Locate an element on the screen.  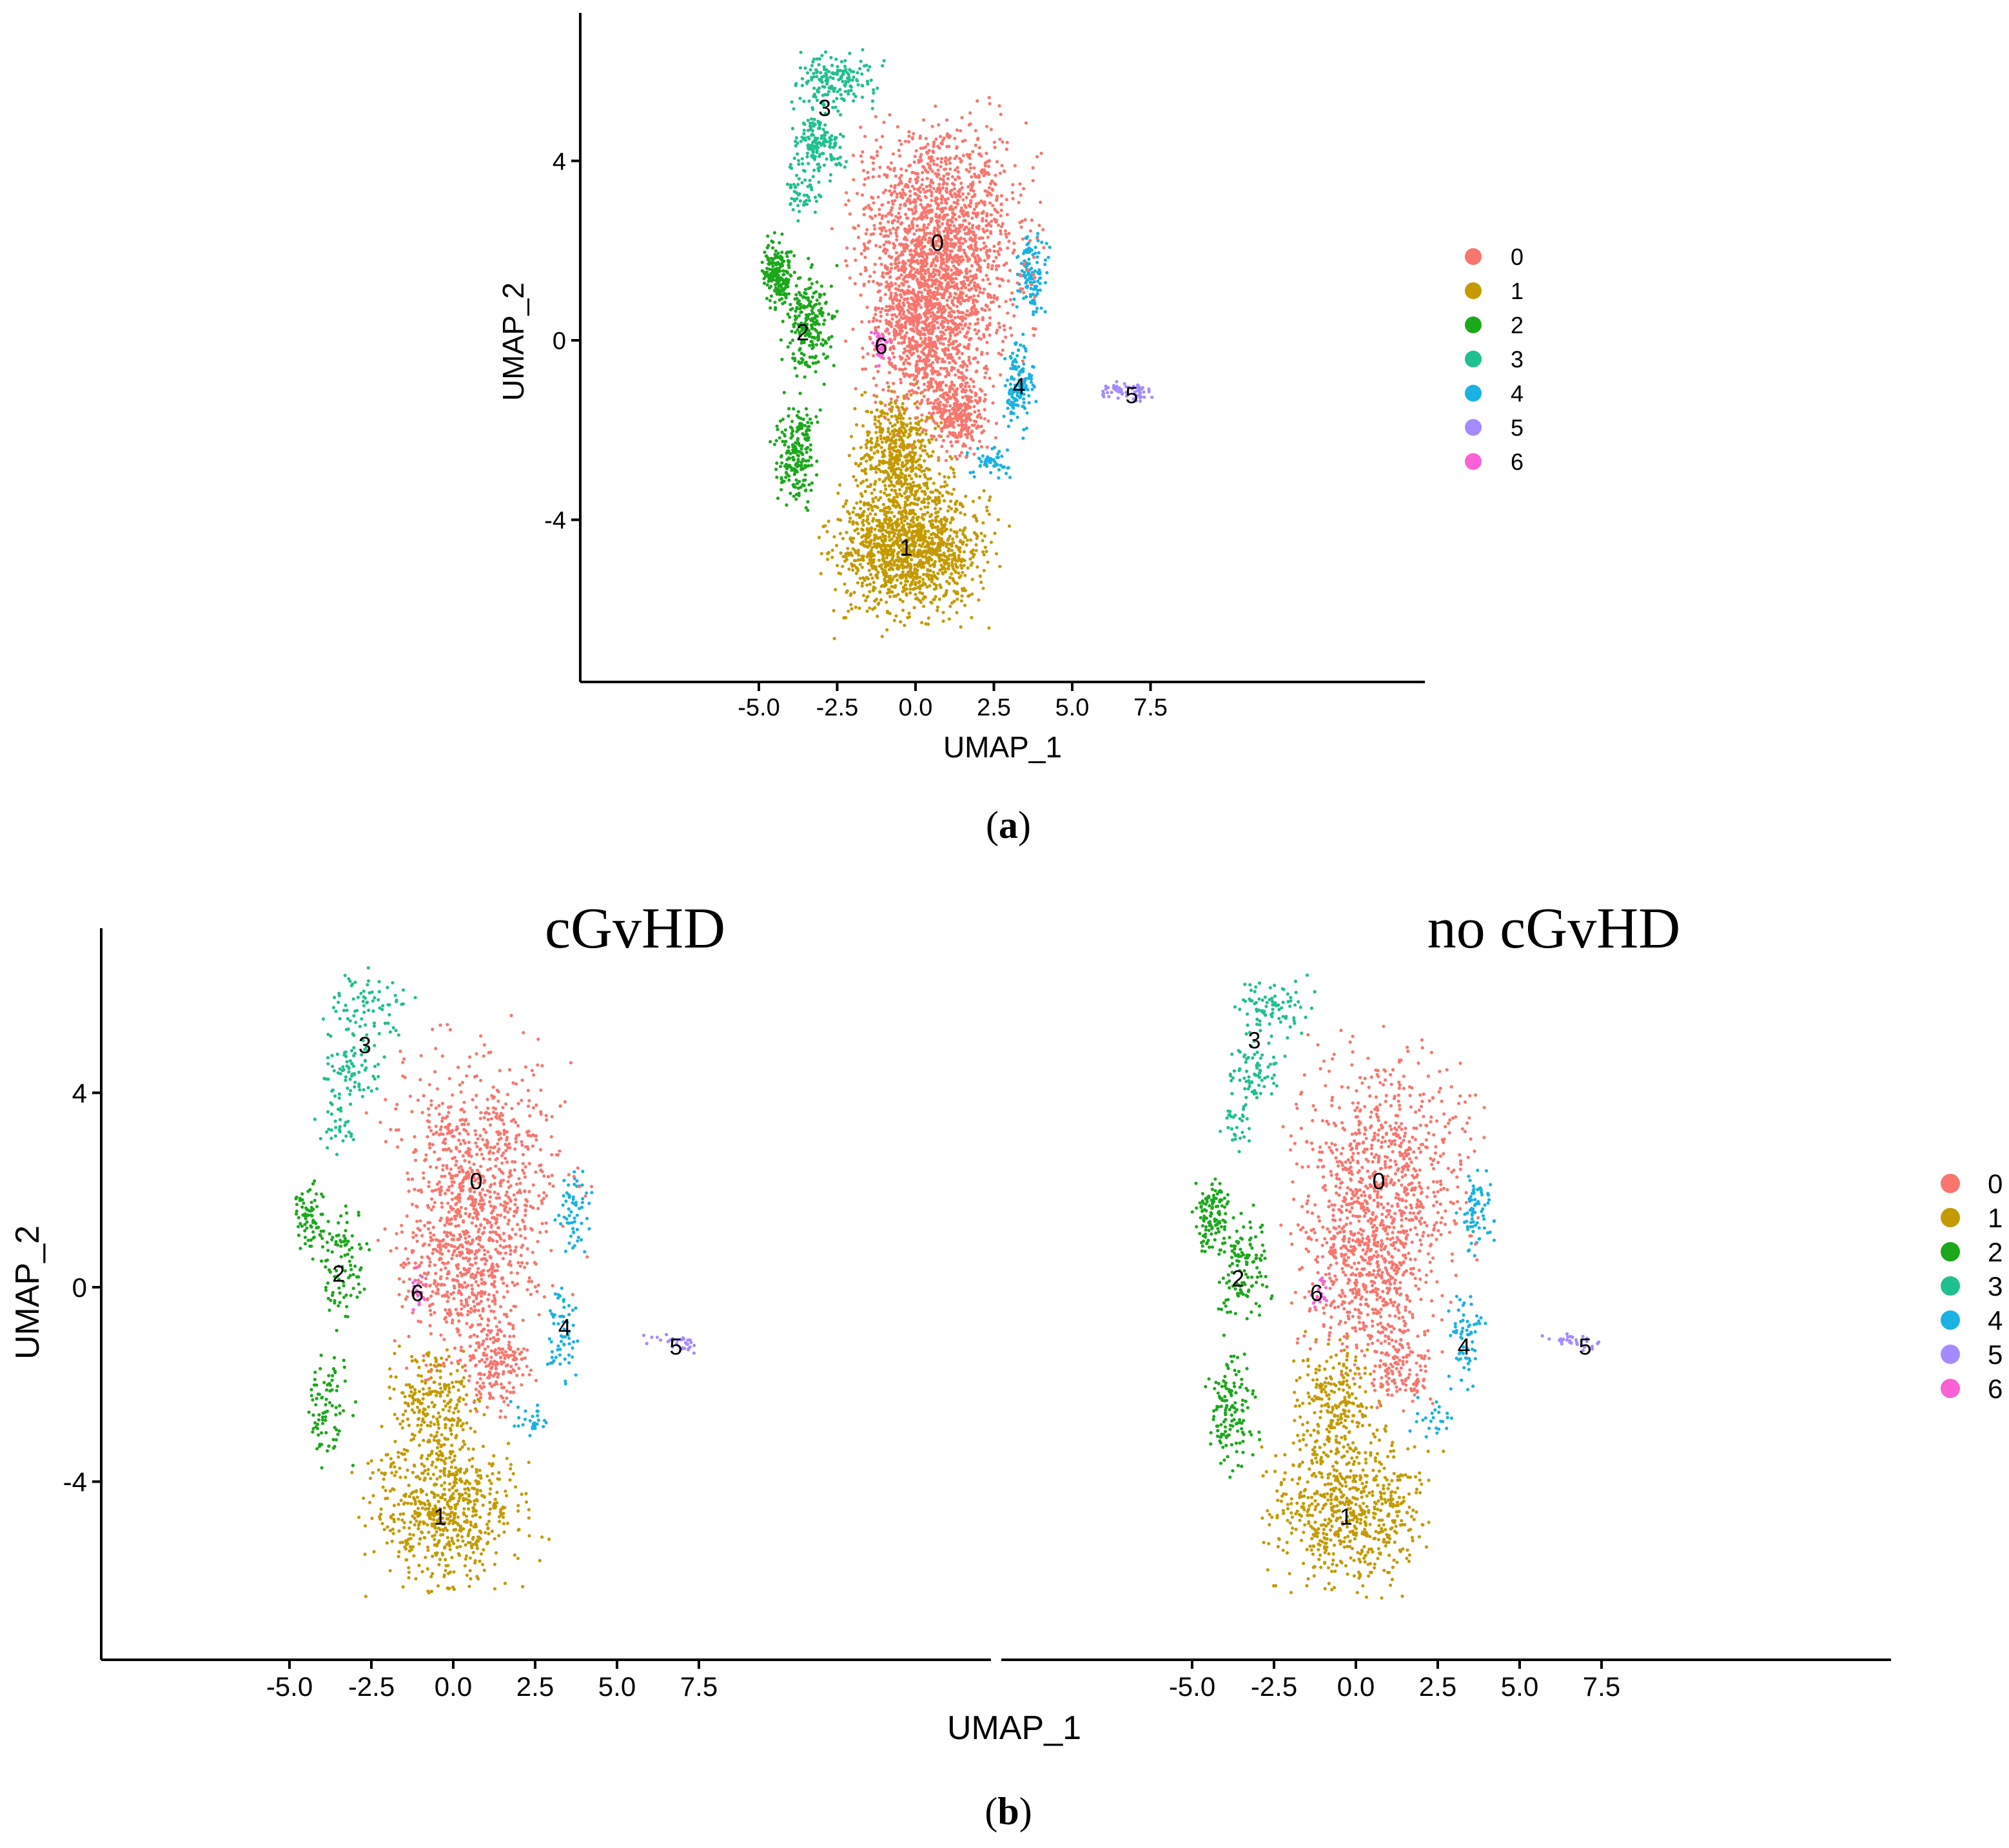
panel-a-caption: (a) is located at coordinates (1008, 825).